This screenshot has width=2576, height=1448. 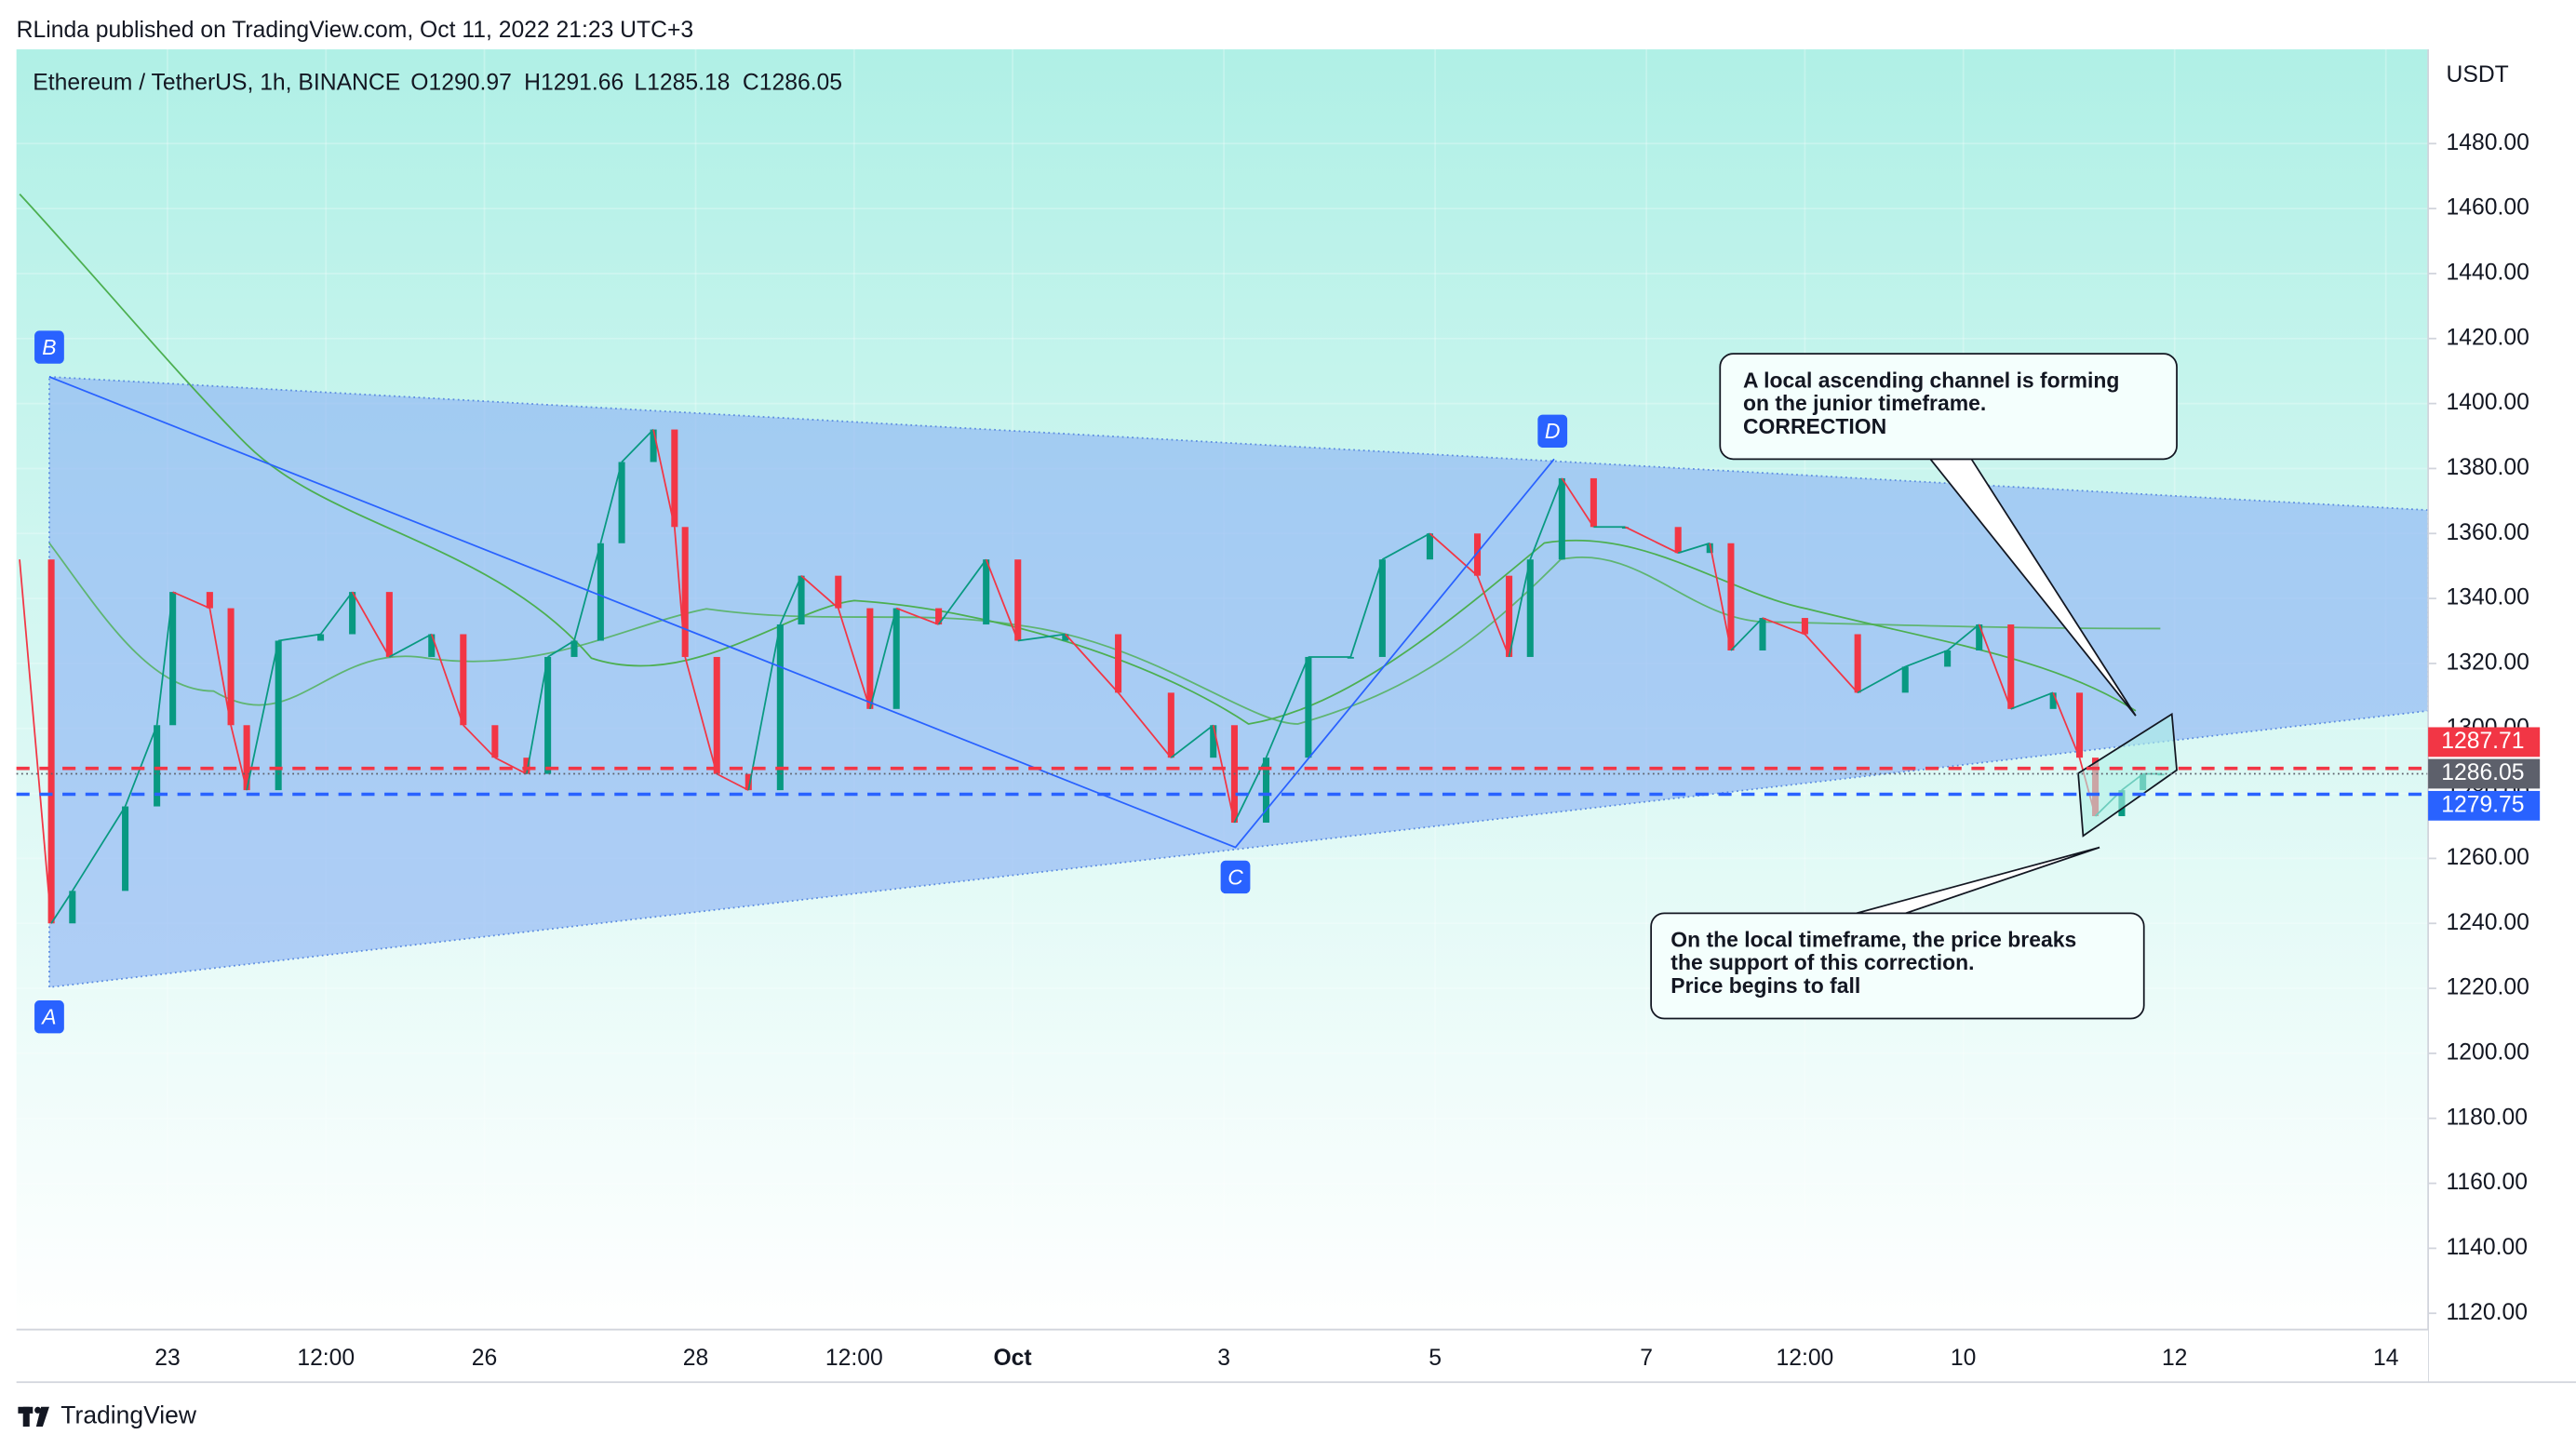 I want to click on y-tick-label: 1260.00, so click(x=2488, y=857).